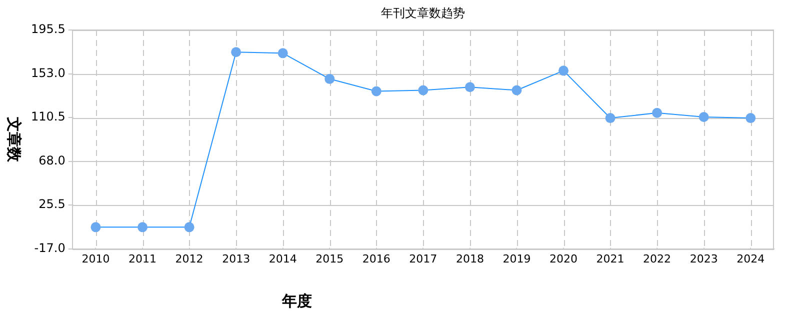 The width and height of the screenshot is (798, 330). What do you see at coordinates (52, 204) in the screenshot?
I see `y-tick-label: 25.5` at bounding box center [52, 204].